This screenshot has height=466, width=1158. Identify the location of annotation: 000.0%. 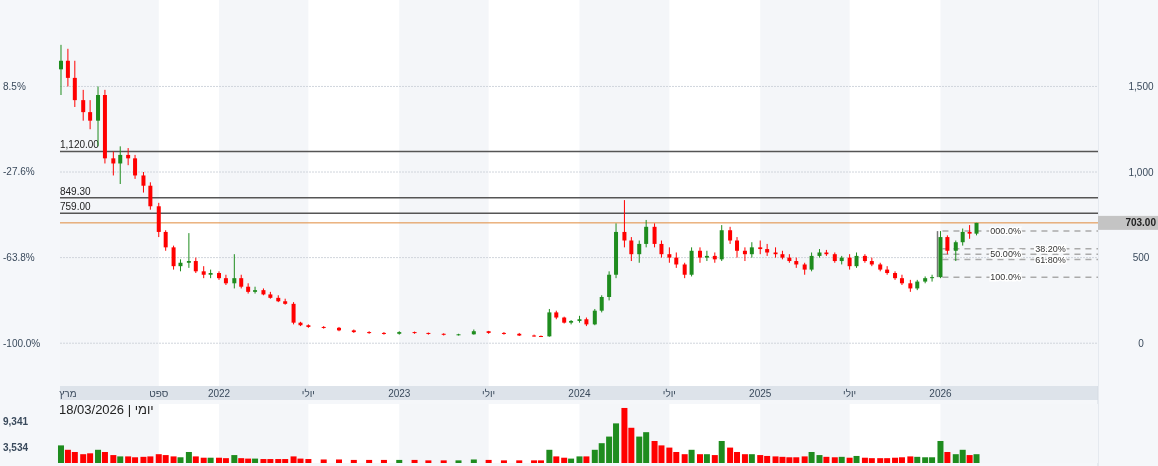
(1005, 231).